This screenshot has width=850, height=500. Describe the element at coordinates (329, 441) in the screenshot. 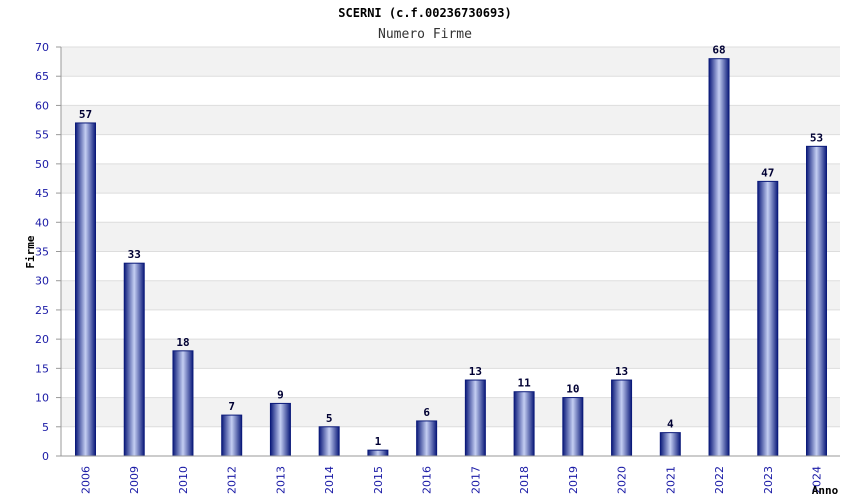

I see `bar-2014` at that location.